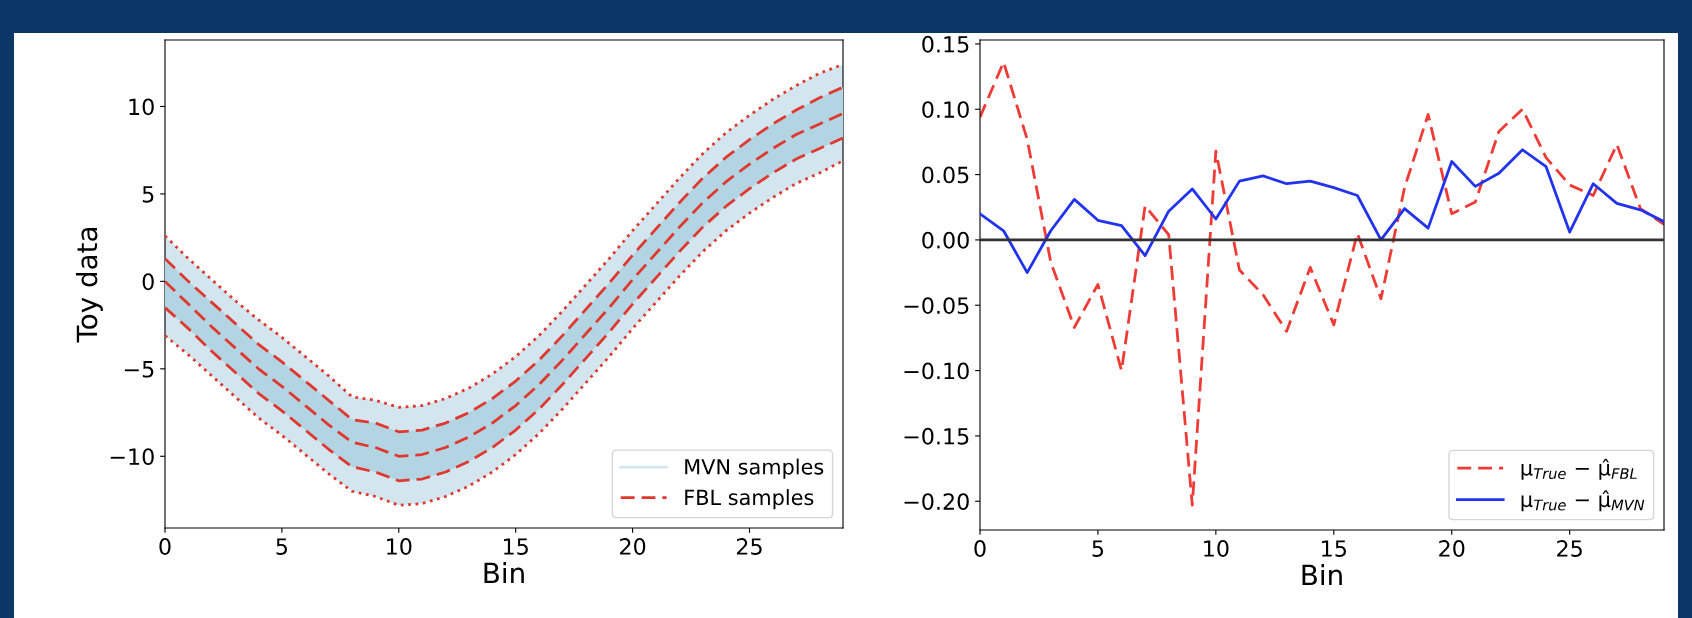  What do you see at coordinates (945, 110) in the screenshot?
I see `y-tick-label: 0.10` at bounding box center [945, 110].